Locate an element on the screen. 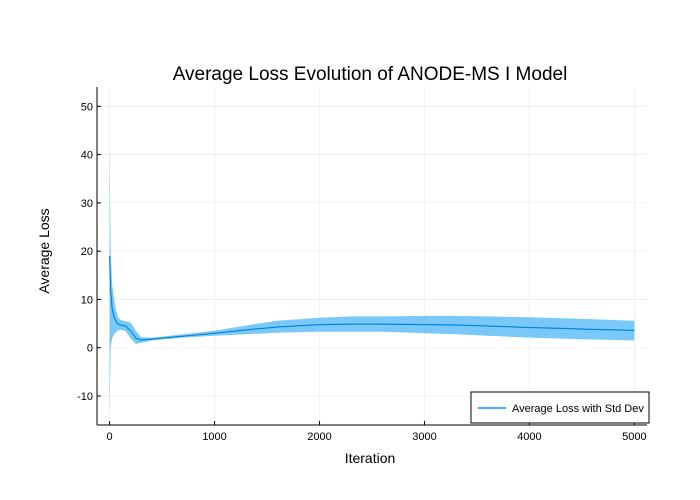 This screenshot has width=700, height=500. legend-label: Average Loss with Std Dev is located at coordinates (578, 409).